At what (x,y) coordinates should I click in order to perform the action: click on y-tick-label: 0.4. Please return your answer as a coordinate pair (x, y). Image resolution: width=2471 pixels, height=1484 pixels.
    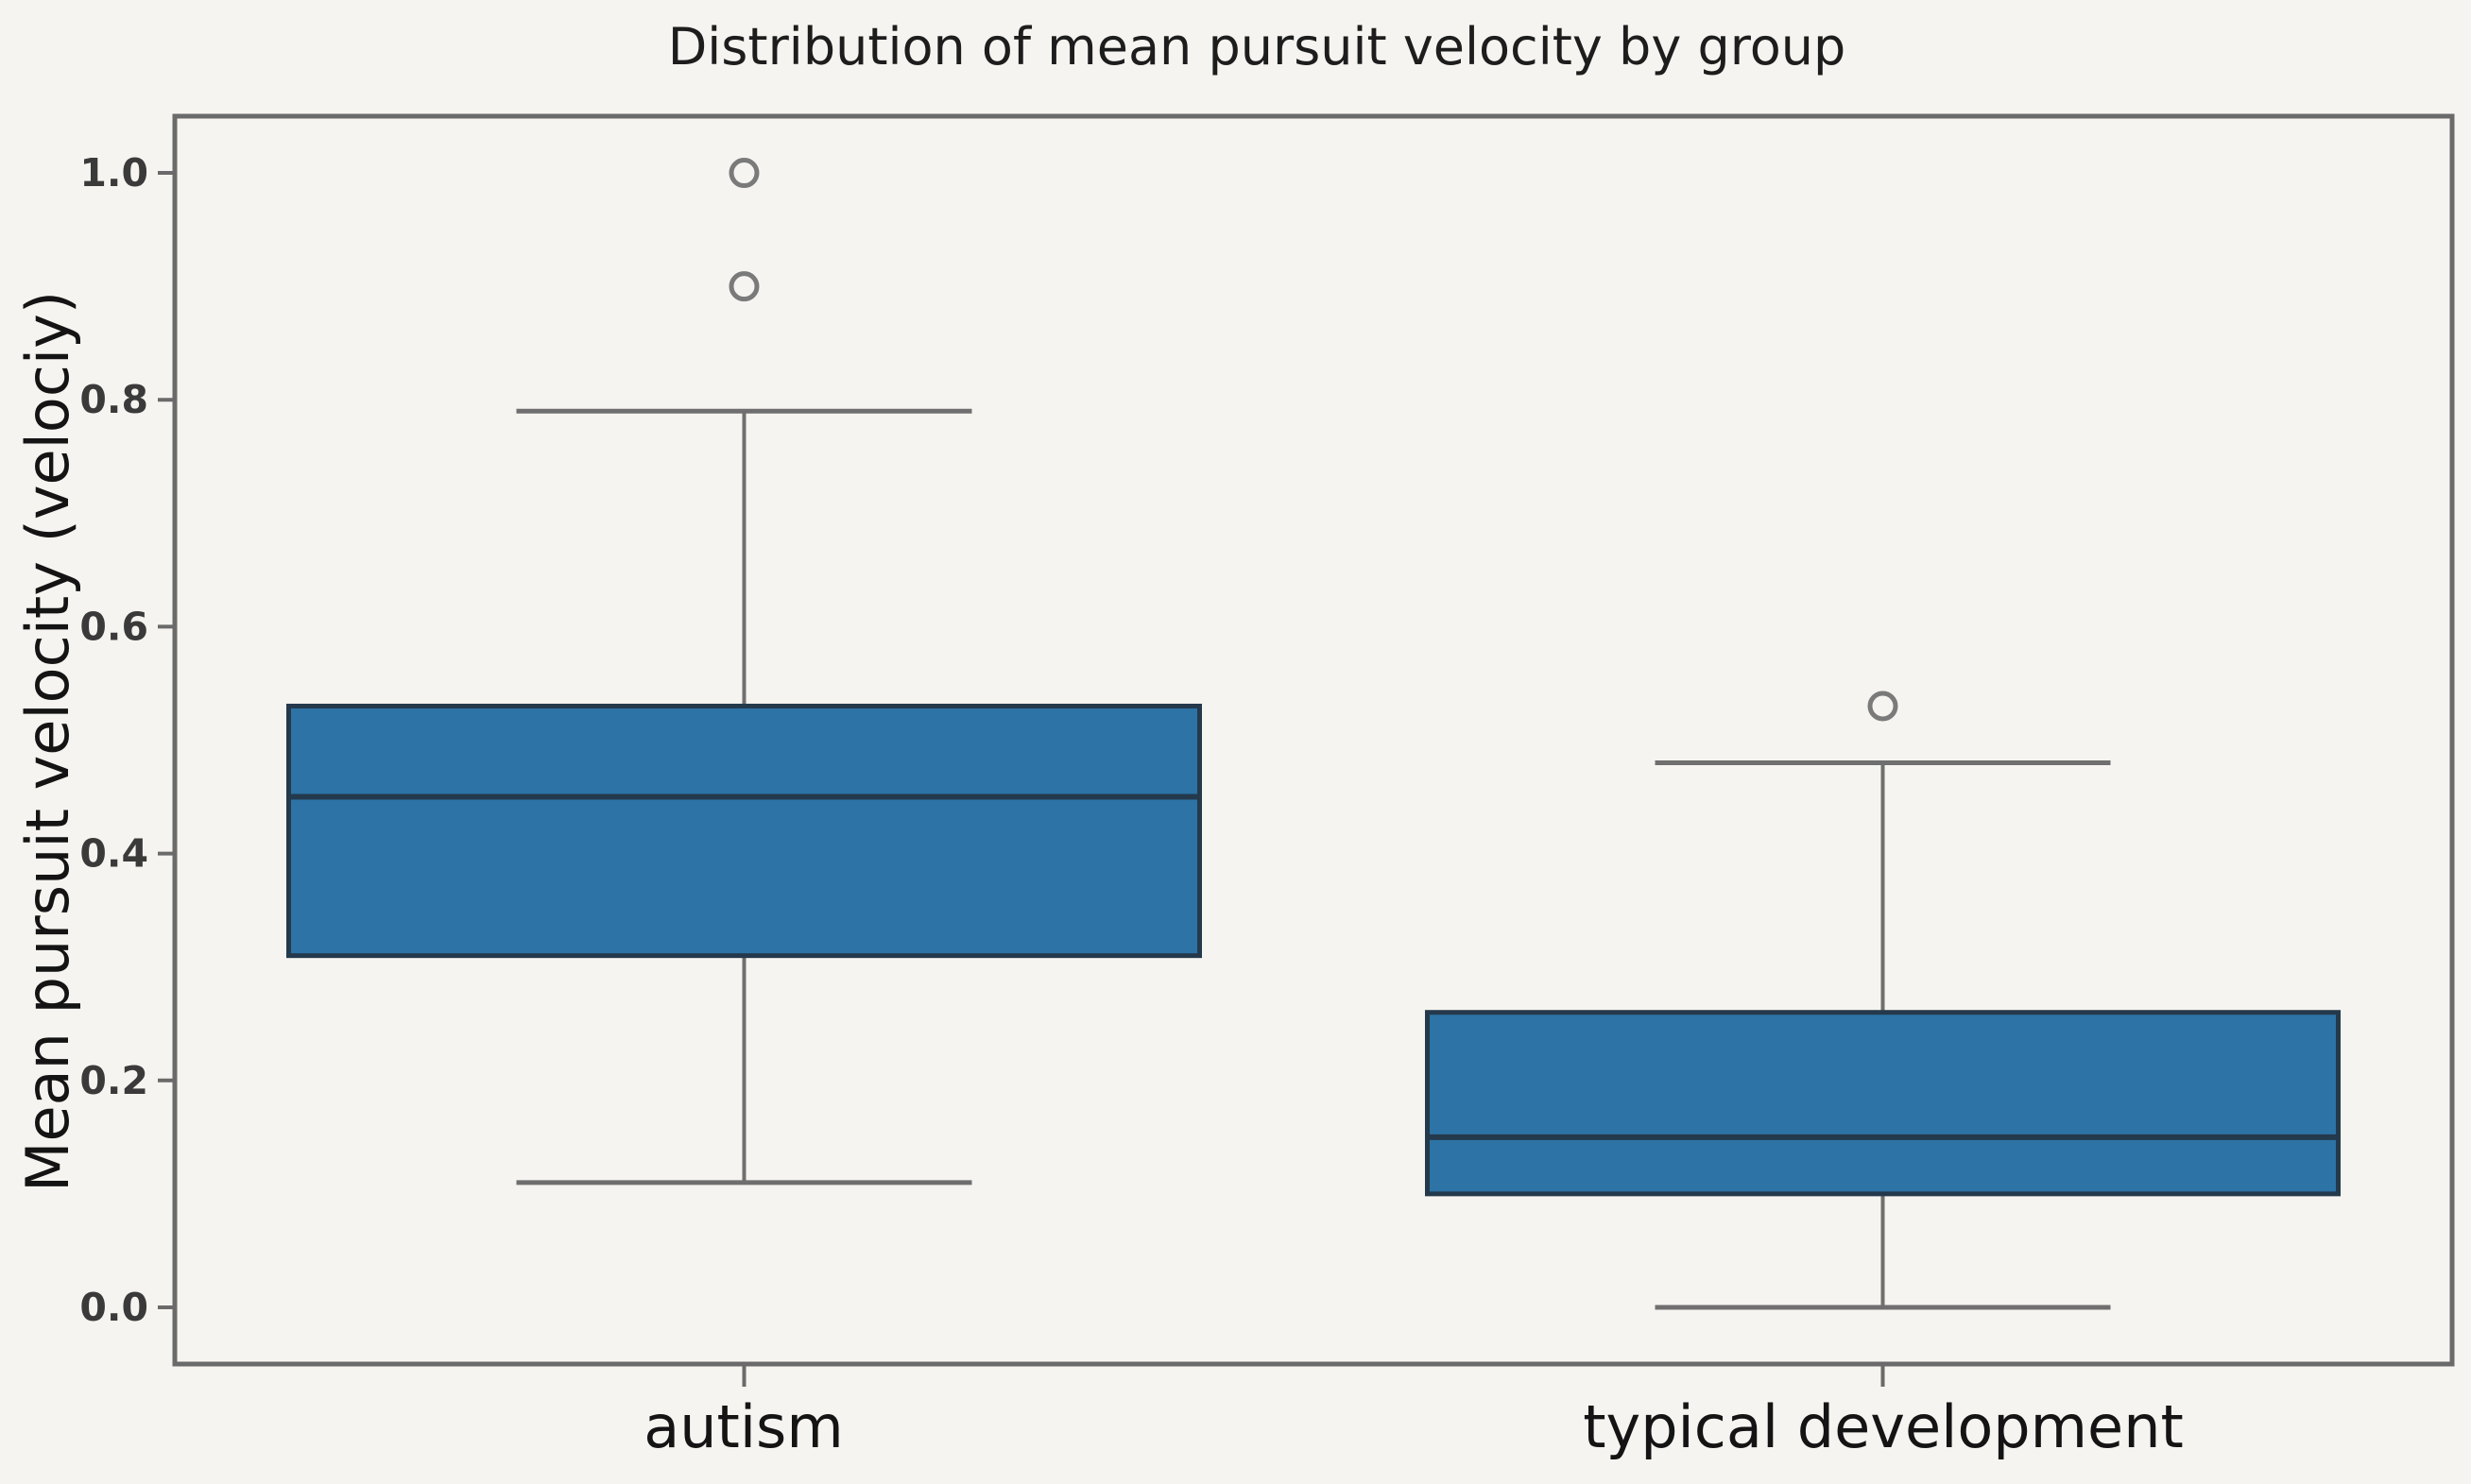
    Looking at the image, I should click on (113, 854).